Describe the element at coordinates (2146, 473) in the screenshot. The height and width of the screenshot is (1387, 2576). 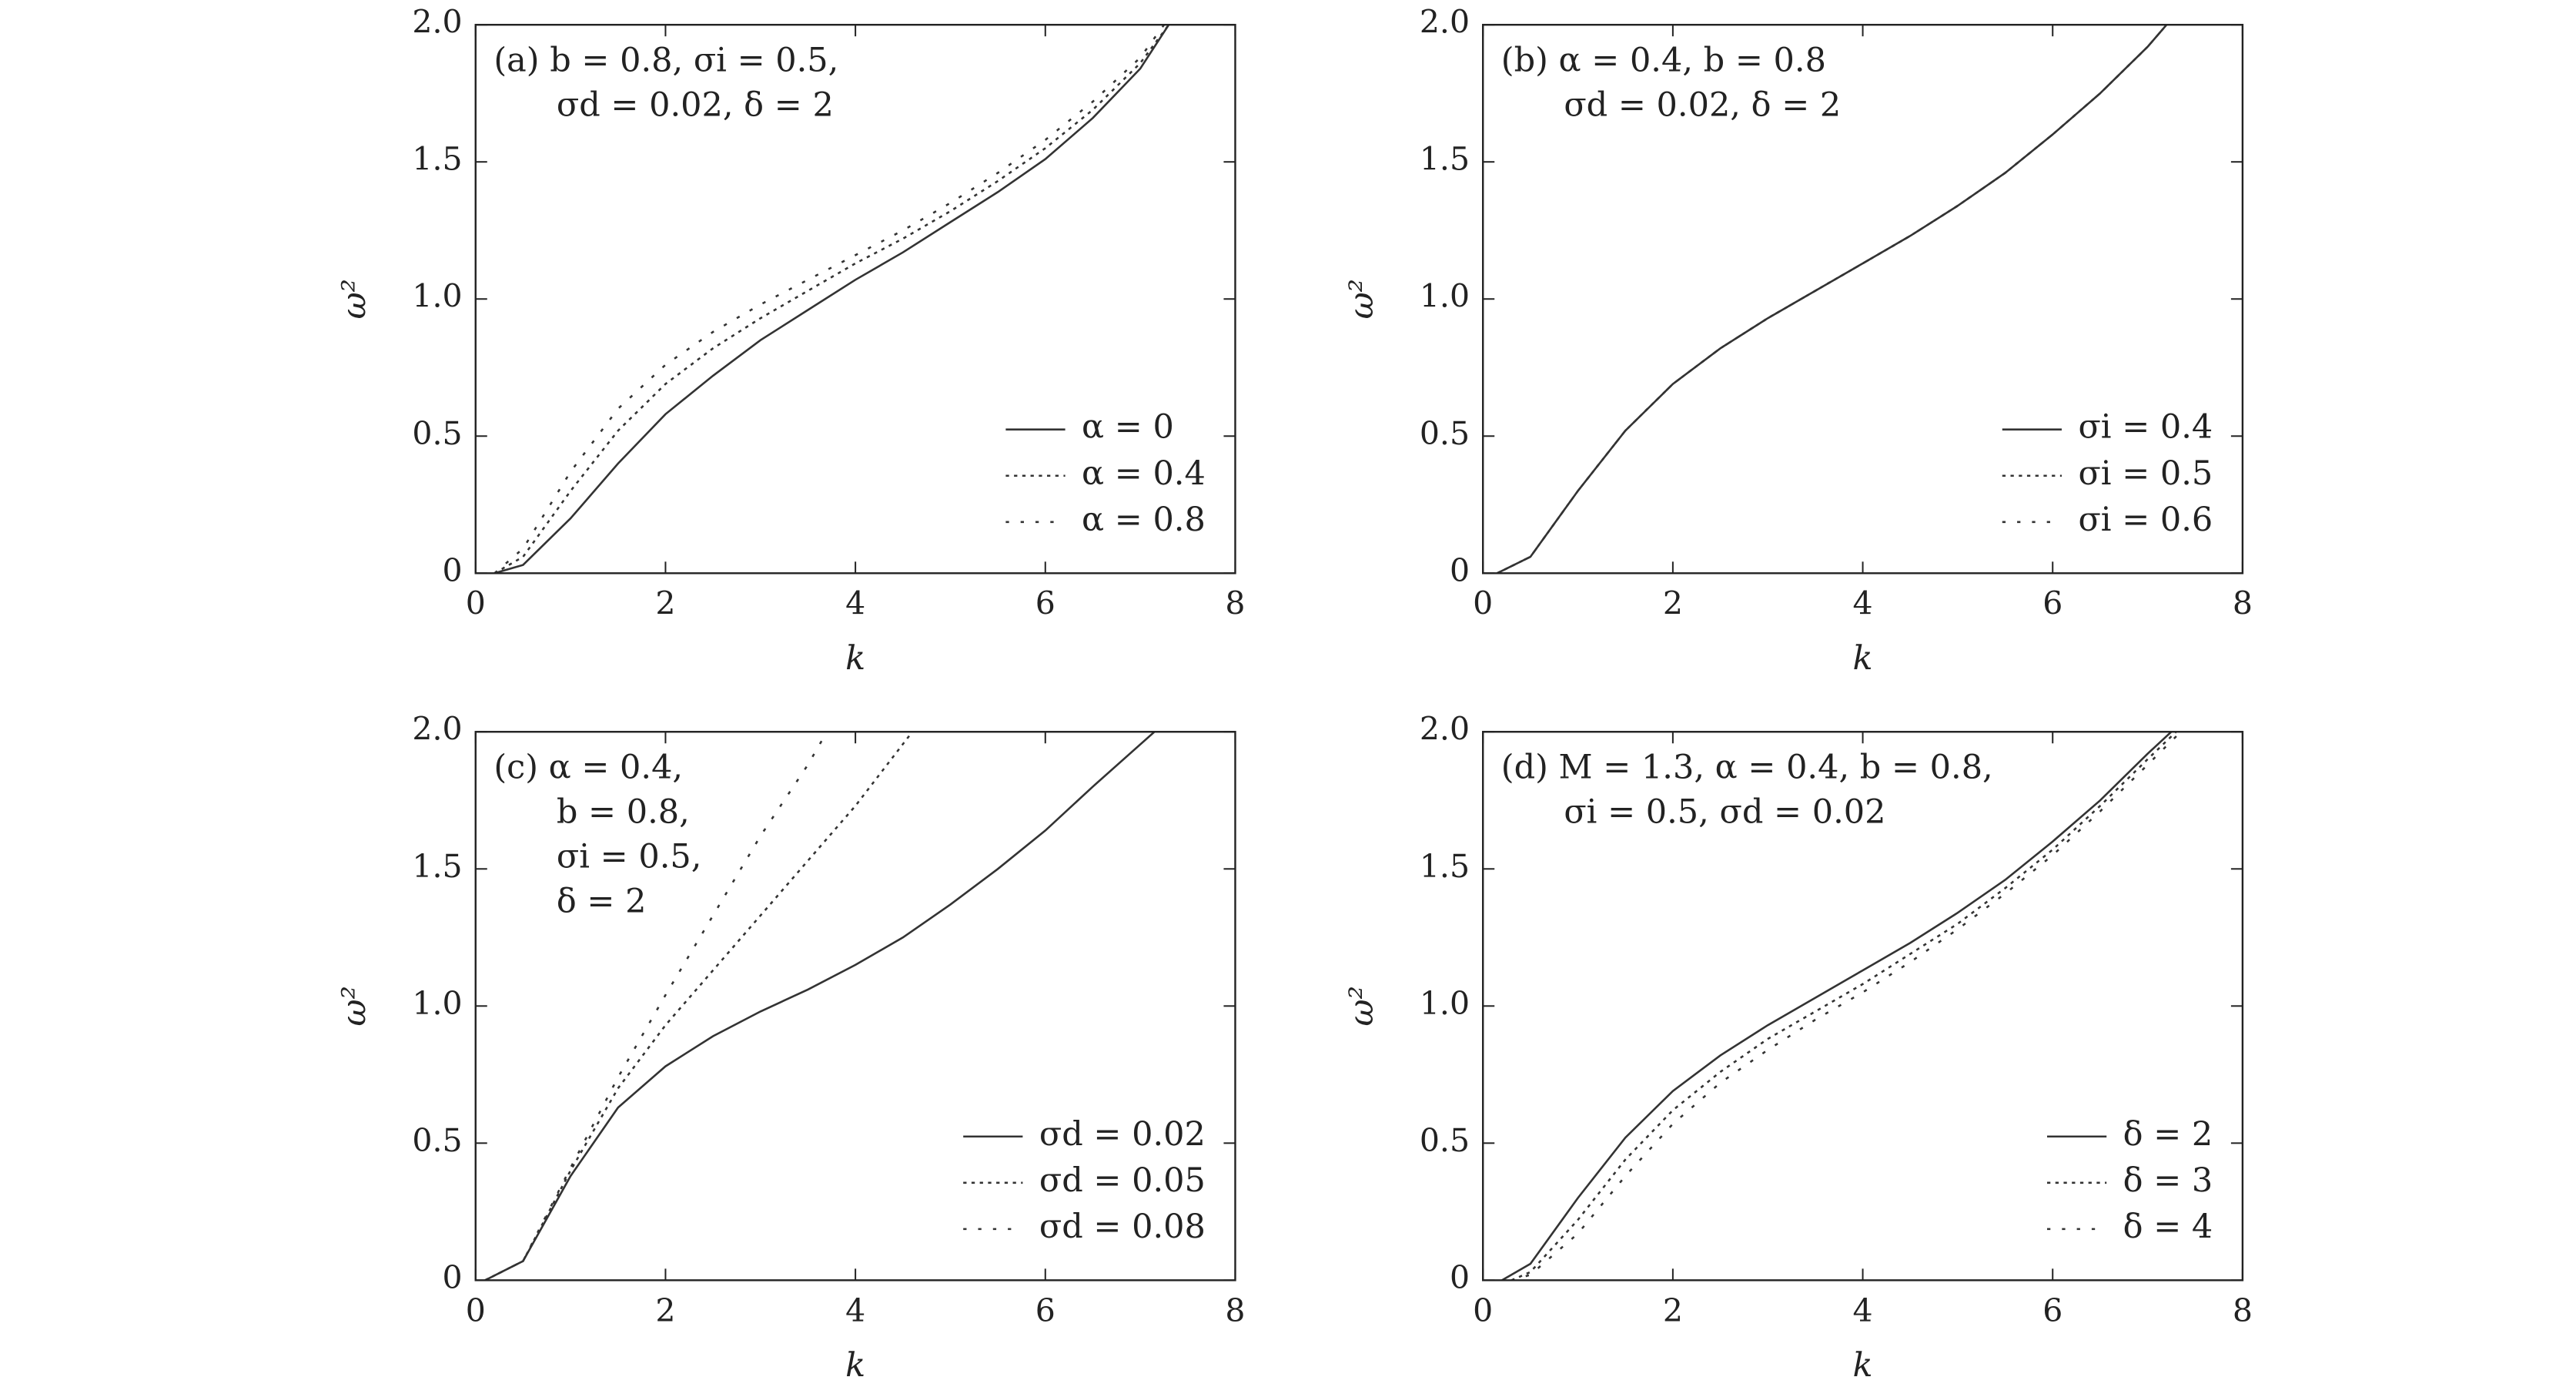
I see `legend-label: σi = 0.5` at that location.